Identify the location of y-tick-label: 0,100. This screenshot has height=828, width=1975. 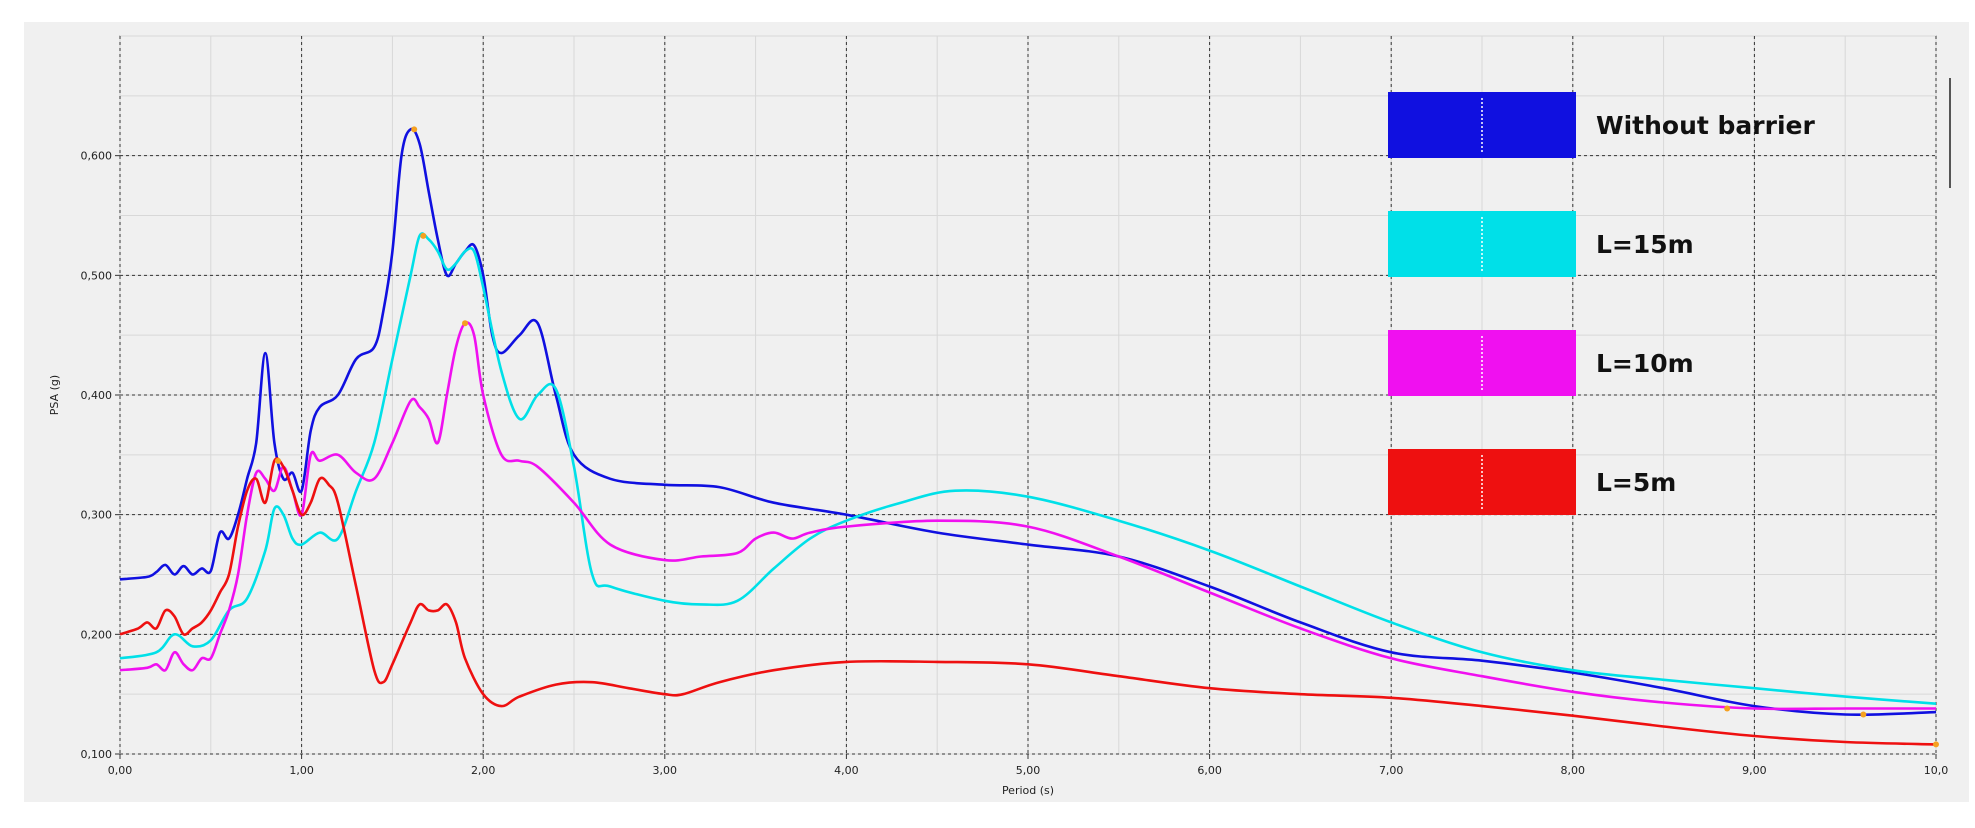
(97, 754).